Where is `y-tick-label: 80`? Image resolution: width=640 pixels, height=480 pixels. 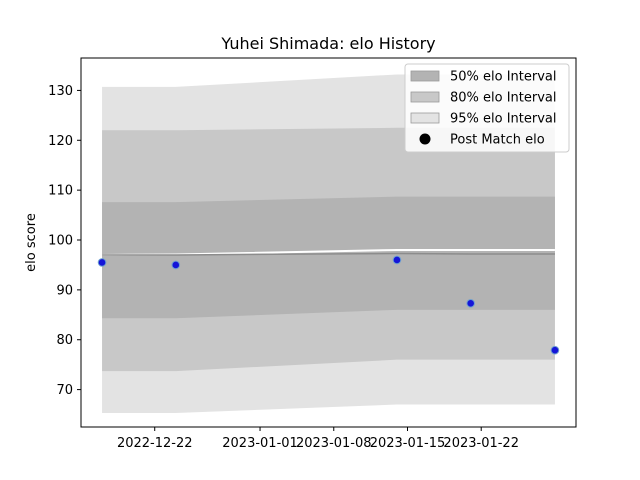
y-tick-label: 80 is located at coordinates (64, 340).